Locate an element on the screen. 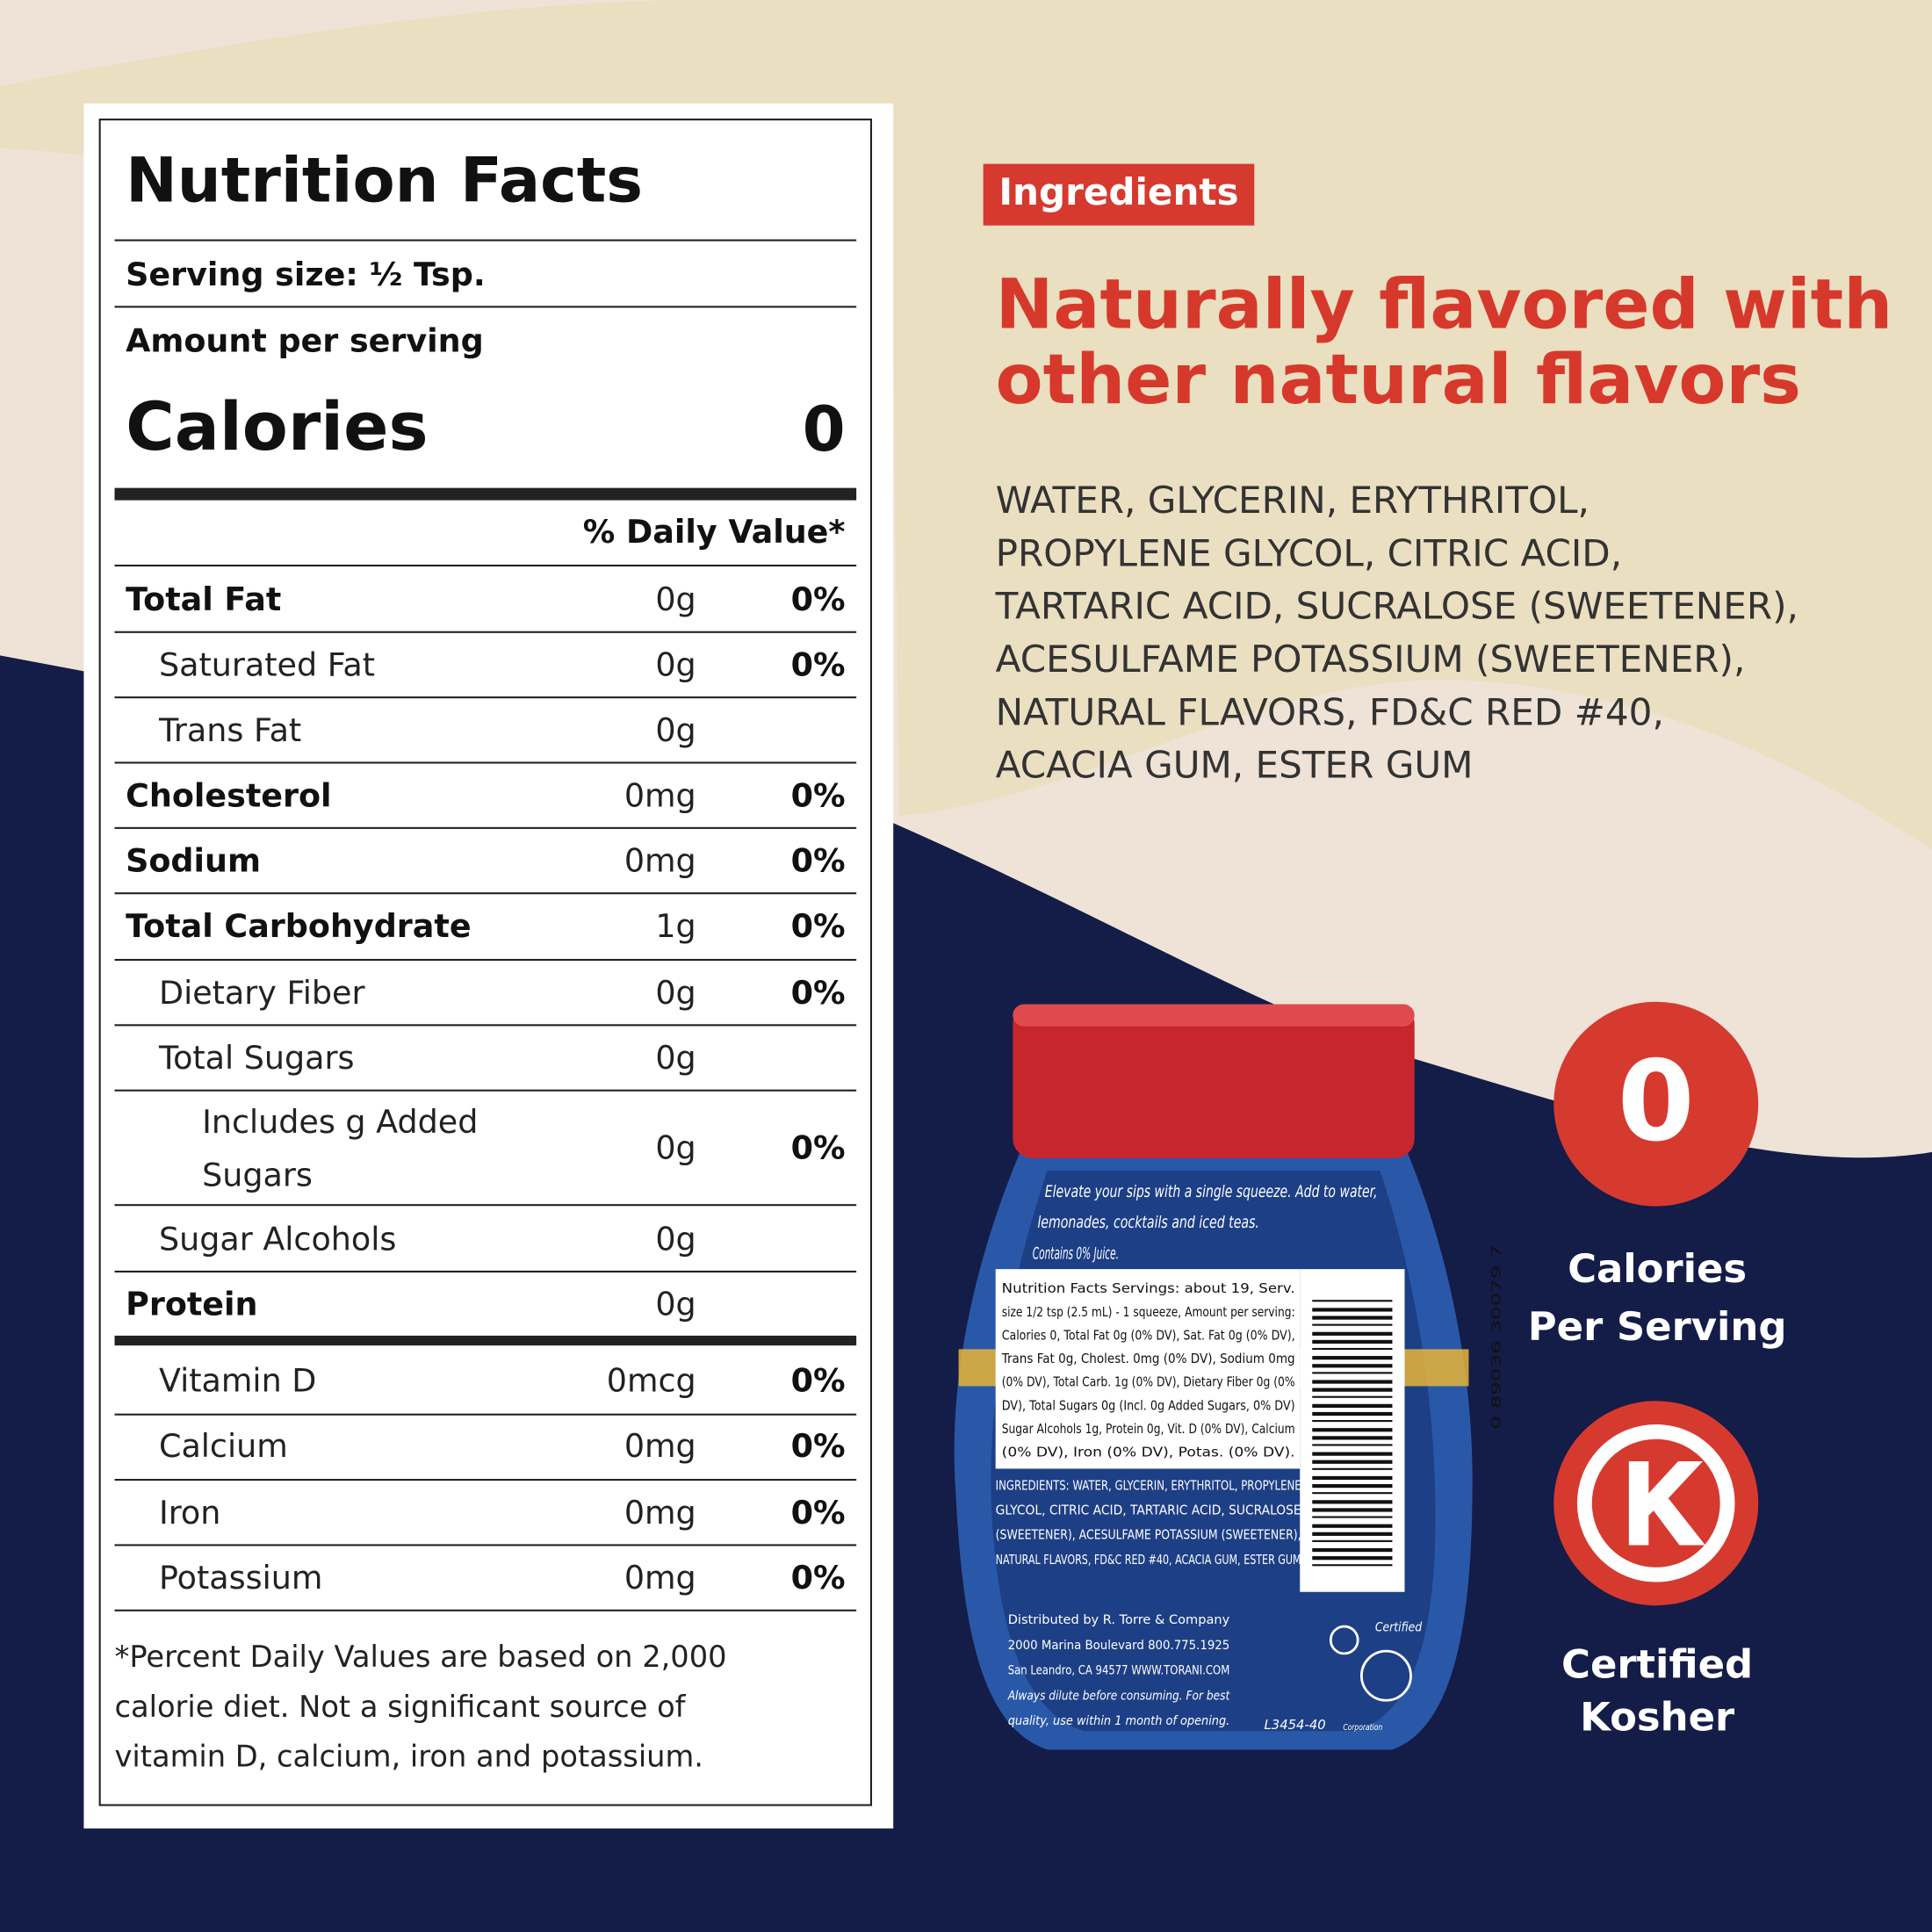  nutrient-name: Total Fat is located at coordinates (203, 599).